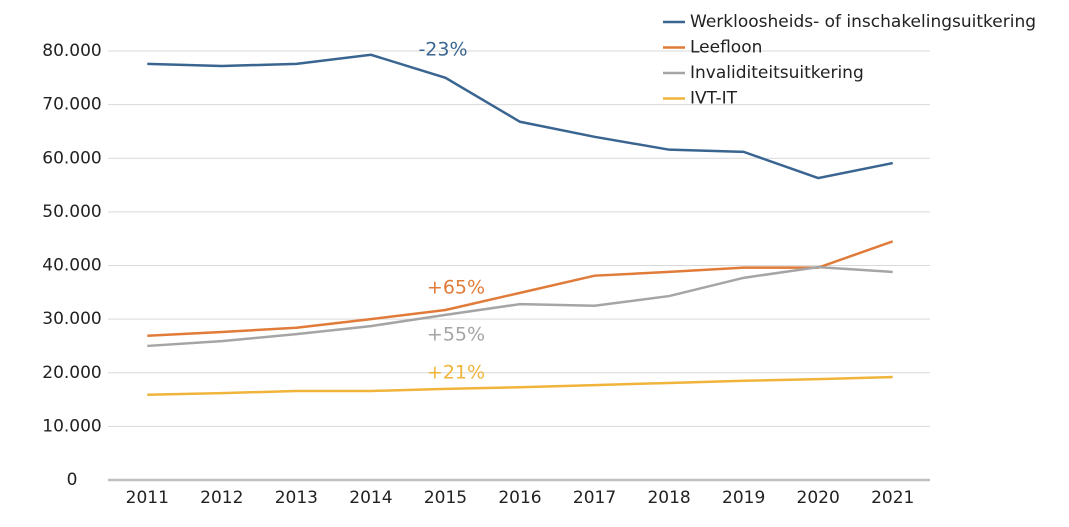 Image resolution: width=1069 pixels, height=527 pixels. Describe the element at coordinates (370, 498) in the screenshot. I see `x-tick-label: 2014` at that location.